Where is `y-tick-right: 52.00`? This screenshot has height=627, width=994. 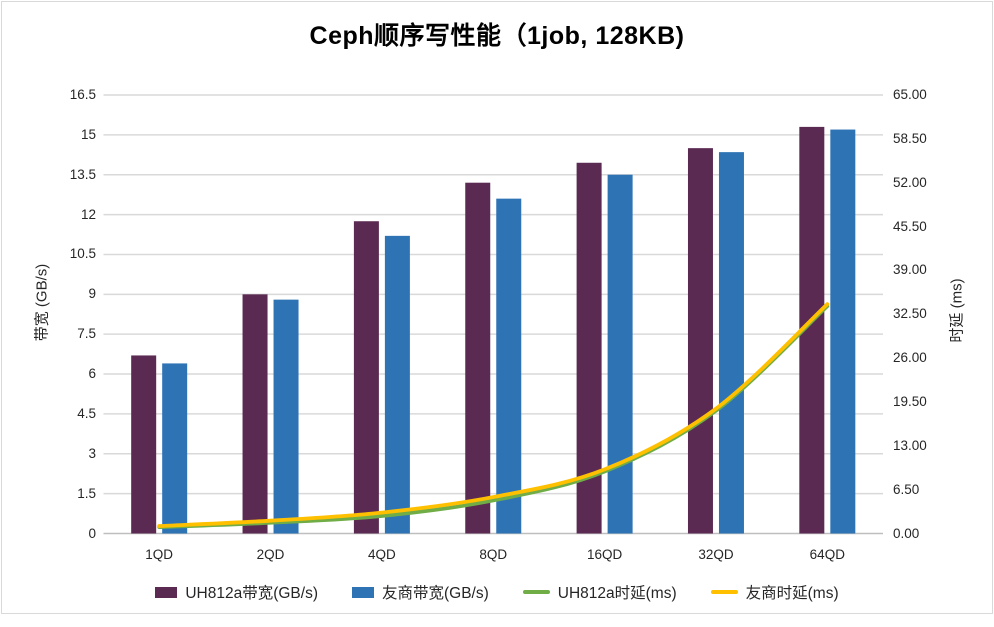
y-tick-right: 52.00 is located at coordinates (910, 182).